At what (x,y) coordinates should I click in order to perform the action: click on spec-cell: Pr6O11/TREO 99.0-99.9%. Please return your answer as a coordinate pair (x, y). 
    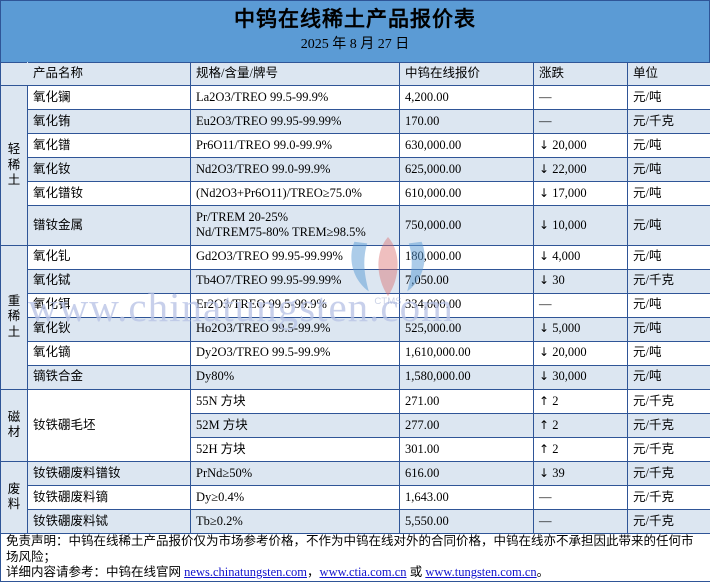
    Looking at the image, I should click on (295, 146).